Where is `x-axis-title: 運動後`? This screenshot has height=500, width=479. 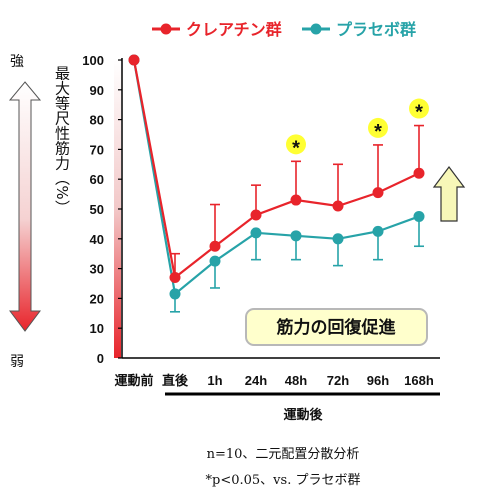
x-axis-title: 運動後 is located at coordinates (303, 415).